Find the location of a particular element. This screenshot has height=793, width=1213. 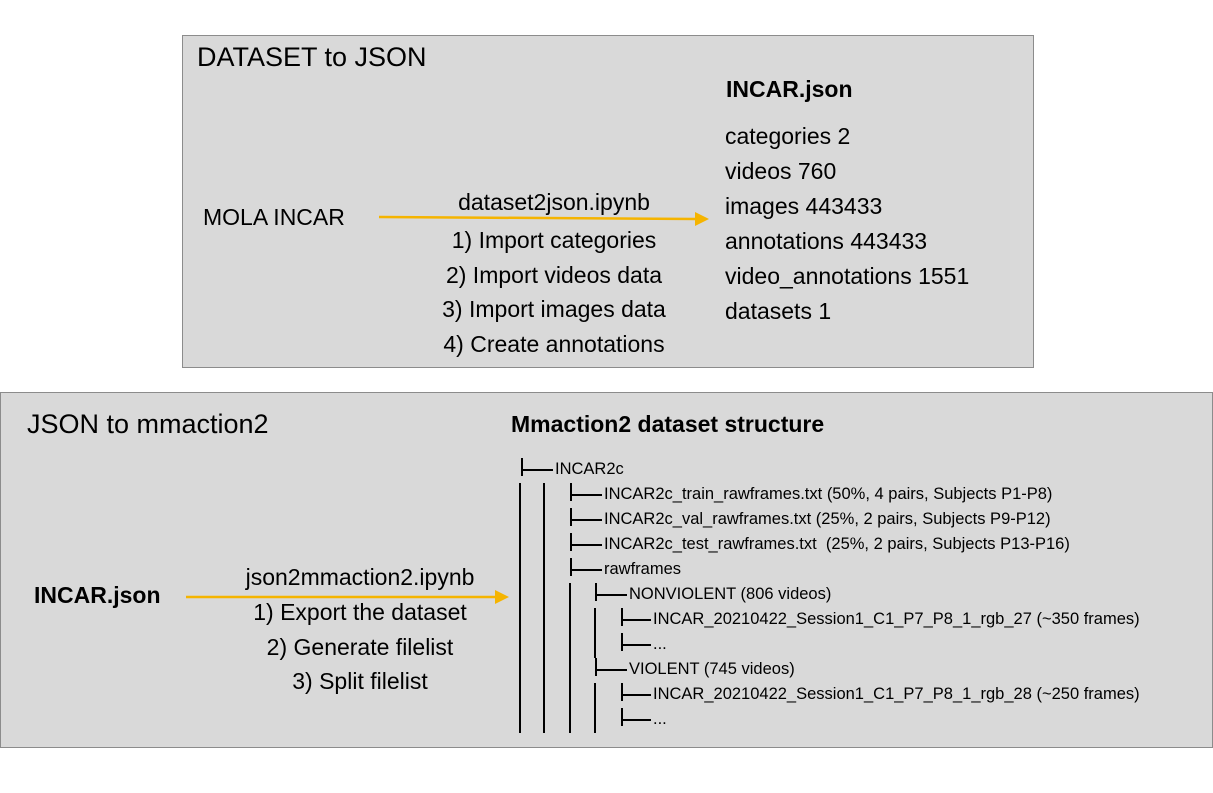

tree-root-folder: INCAR2c is located at coordinates (589, 469).